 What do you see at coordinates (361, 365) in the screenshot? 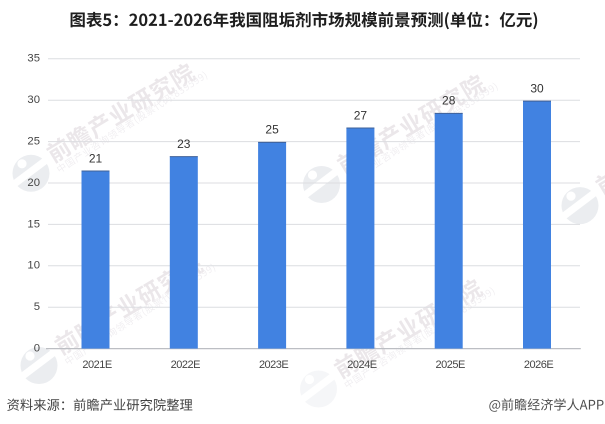
I see `svg-text: 2024E` at bounding box center [361, 365].